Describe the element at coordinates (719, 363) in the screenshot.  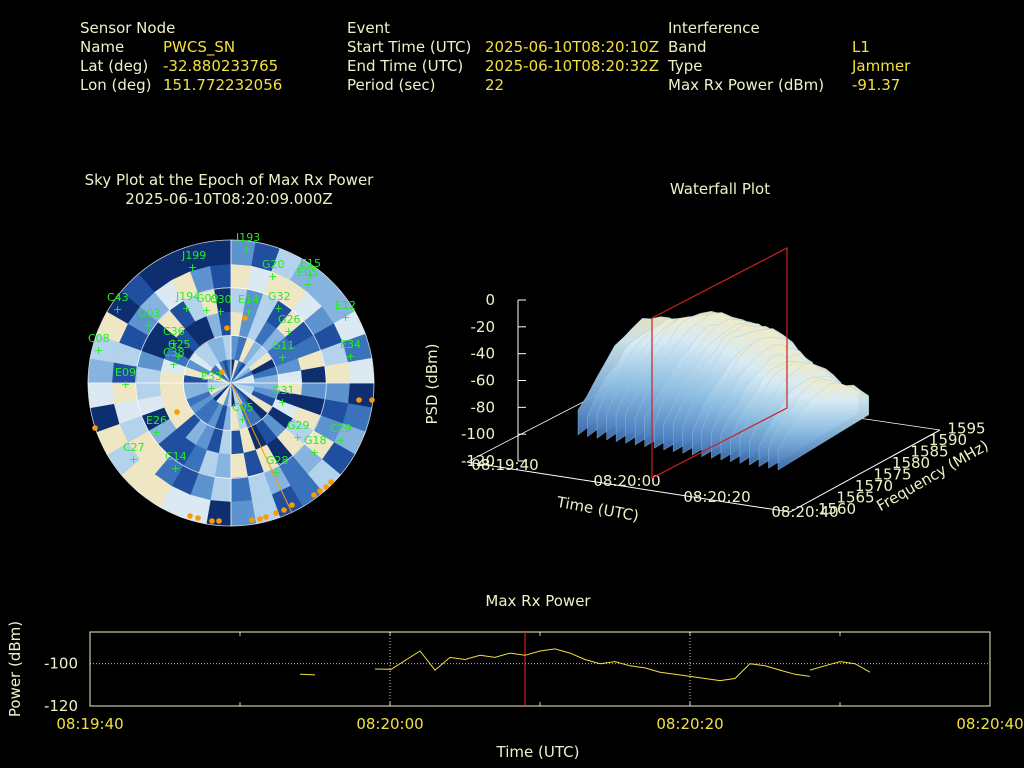
I see `waterfall-cursor-plane` at that location.